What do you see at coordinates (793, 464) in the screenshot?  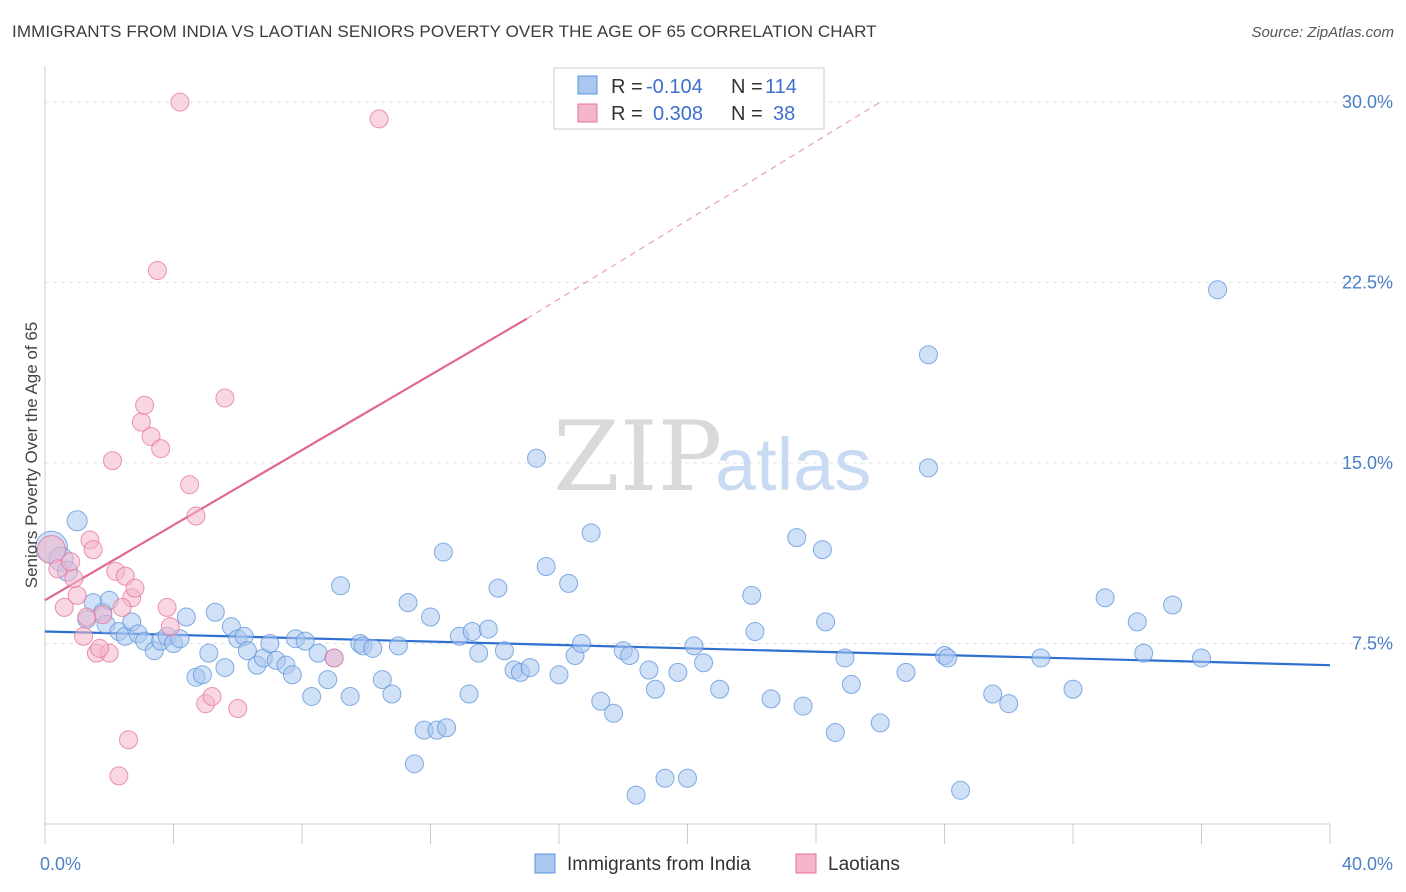 I see `watermark-atlas: atlas` at bounding box center [793, 464].